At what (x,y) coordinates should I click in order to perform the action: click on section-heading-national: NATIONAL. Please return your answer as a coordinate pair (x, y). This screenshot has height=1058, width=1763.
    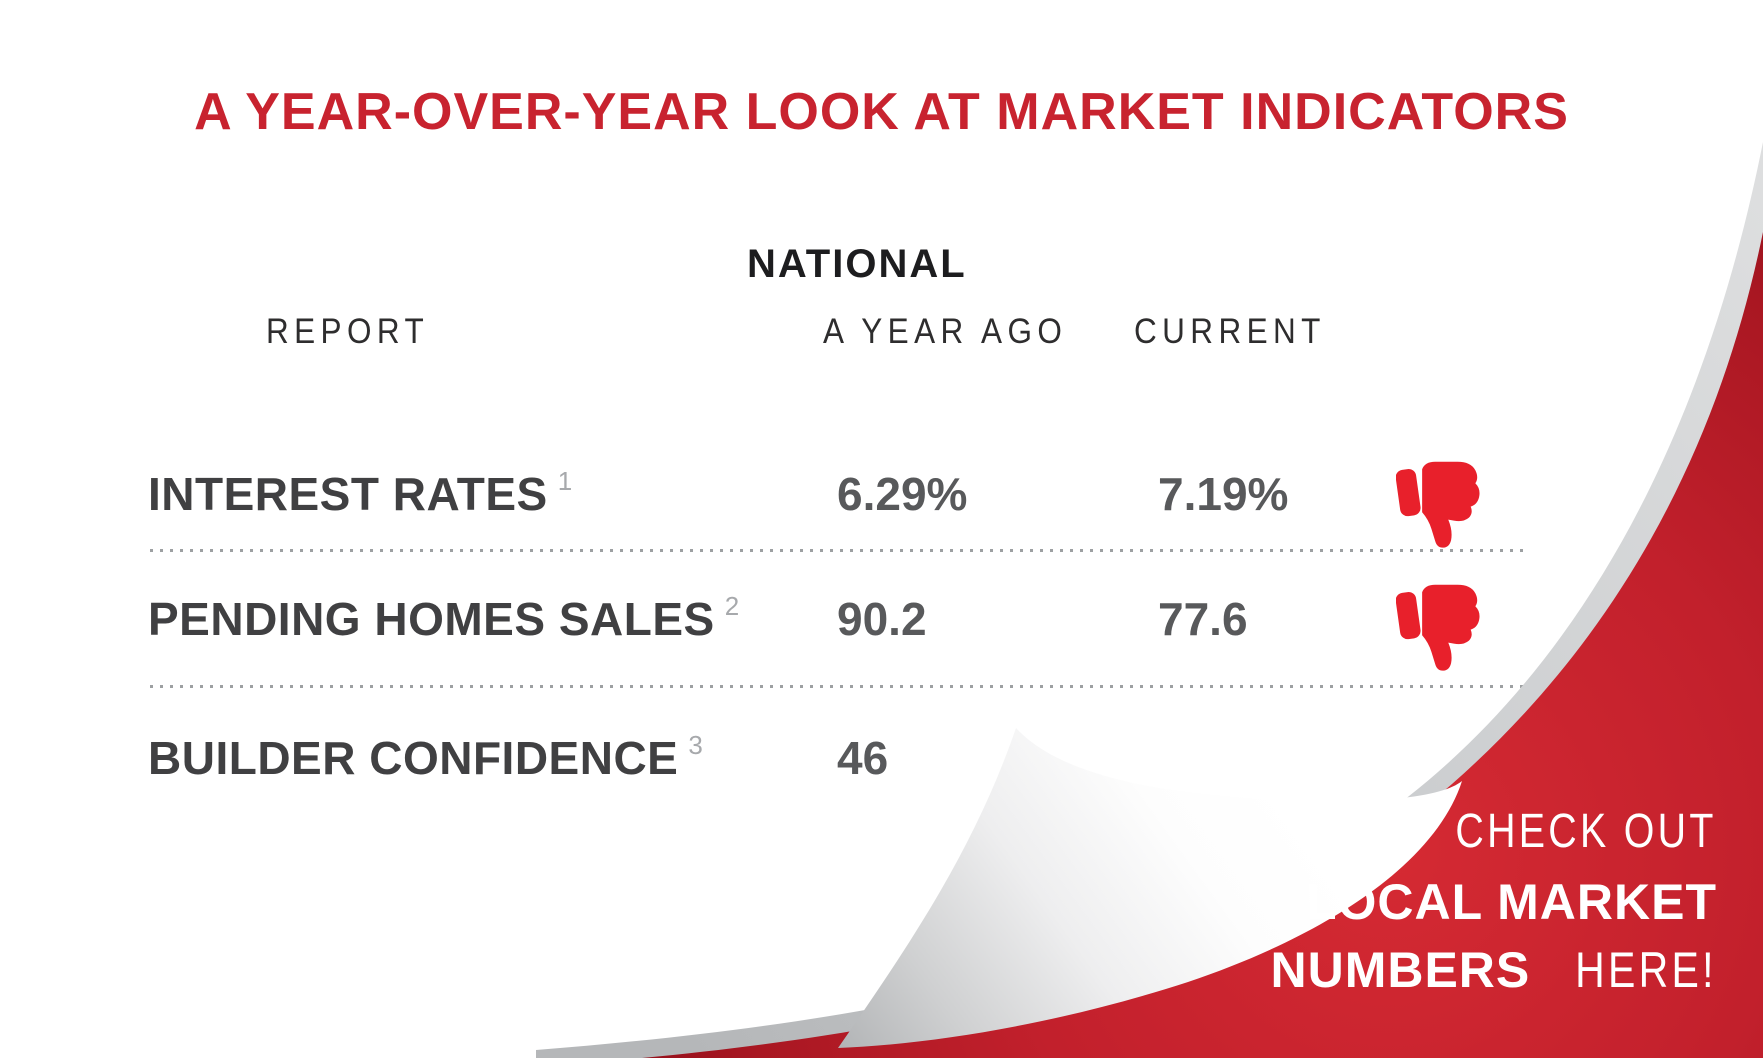
    Looking at the image, I should click on (857, 264).